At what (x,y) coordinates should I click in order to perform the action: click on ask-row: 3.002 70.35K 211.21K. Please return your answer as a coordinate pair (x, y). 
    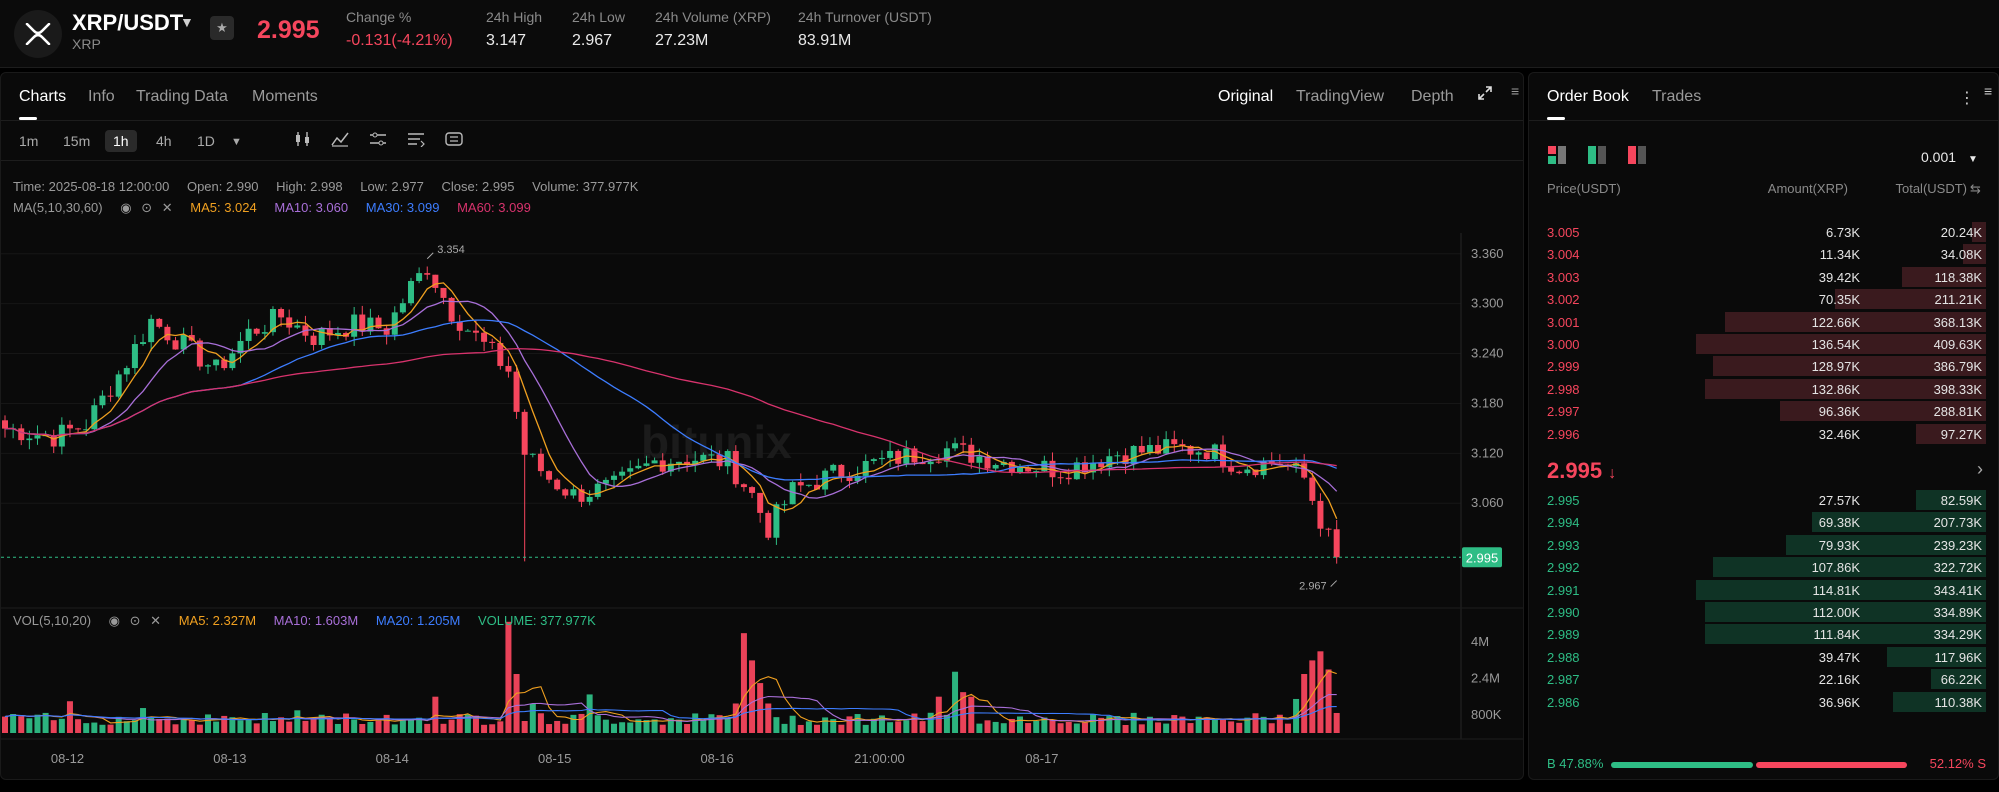
    Looking at the image, I should click on (1763, 299).